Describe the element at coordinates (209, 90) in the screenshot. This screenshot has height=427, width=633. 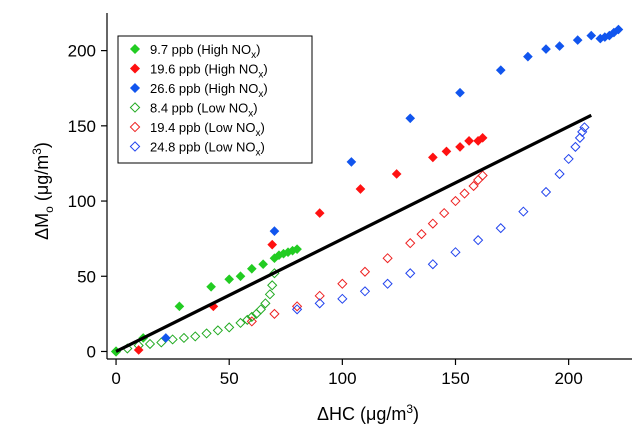
I see `legend-label: 26.6 ppb (High NOx)` at that location.